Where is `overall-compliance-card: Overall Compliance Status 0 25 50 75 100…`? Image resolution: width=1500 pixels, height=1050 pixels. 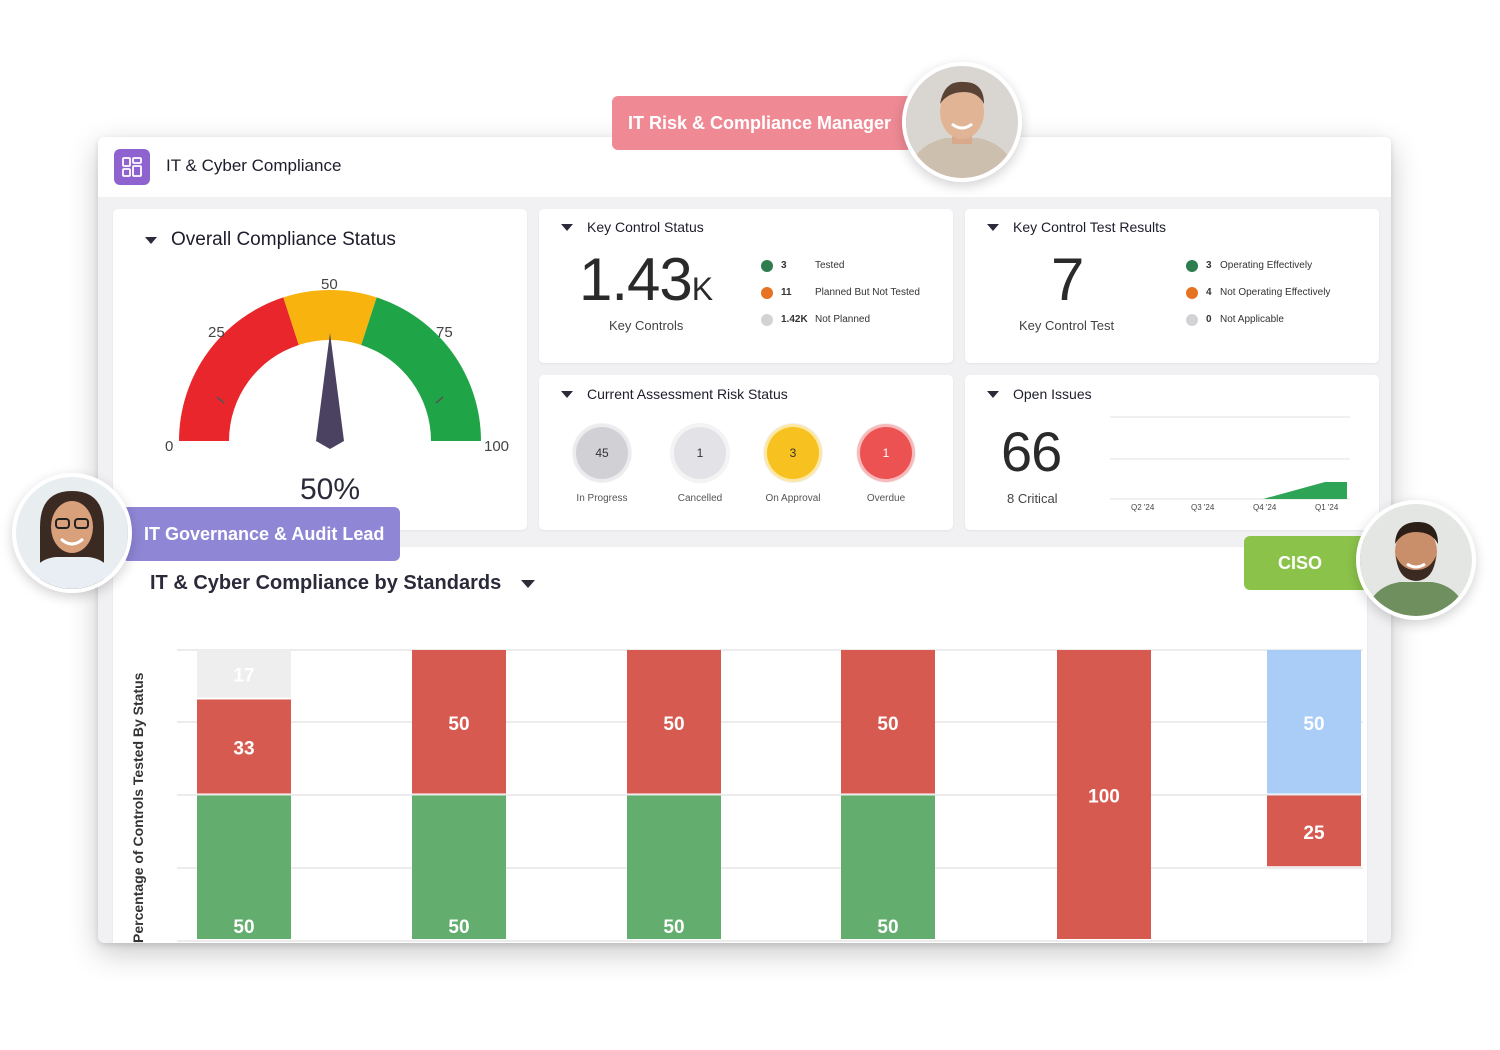
overall-compliance-card: Overall Compliance Status 0 25 50 75 100… is located at coordinates (320, 369).